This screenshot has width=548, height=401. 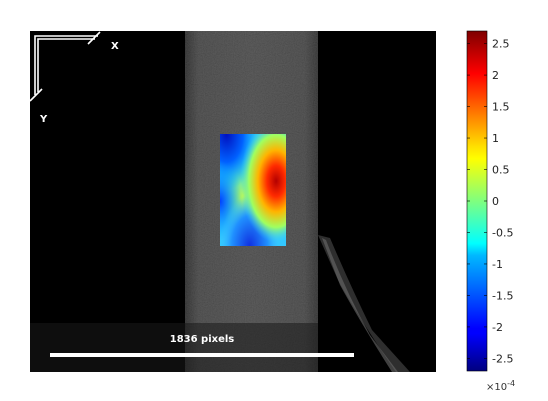 I want to click on colorbar-tick-label: 2, so click(x=495, y=75).